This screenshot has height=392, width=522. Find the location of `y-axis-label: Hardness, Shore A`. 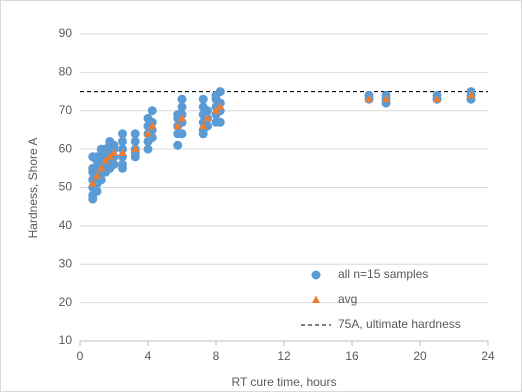

y-axis-label: Hardness, Shore A is located at coordinates (33, 188).